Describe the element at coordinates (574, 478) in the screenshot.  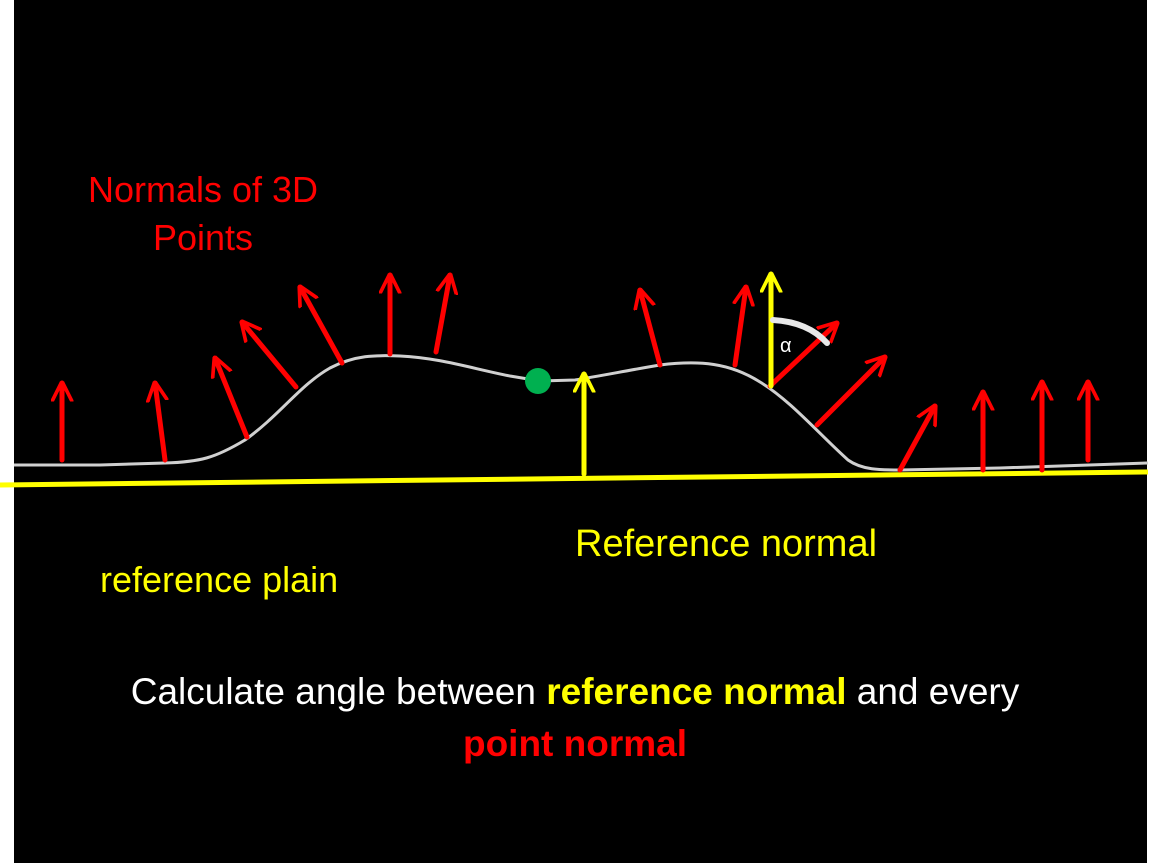
I see `reference-plane-line` at that location.